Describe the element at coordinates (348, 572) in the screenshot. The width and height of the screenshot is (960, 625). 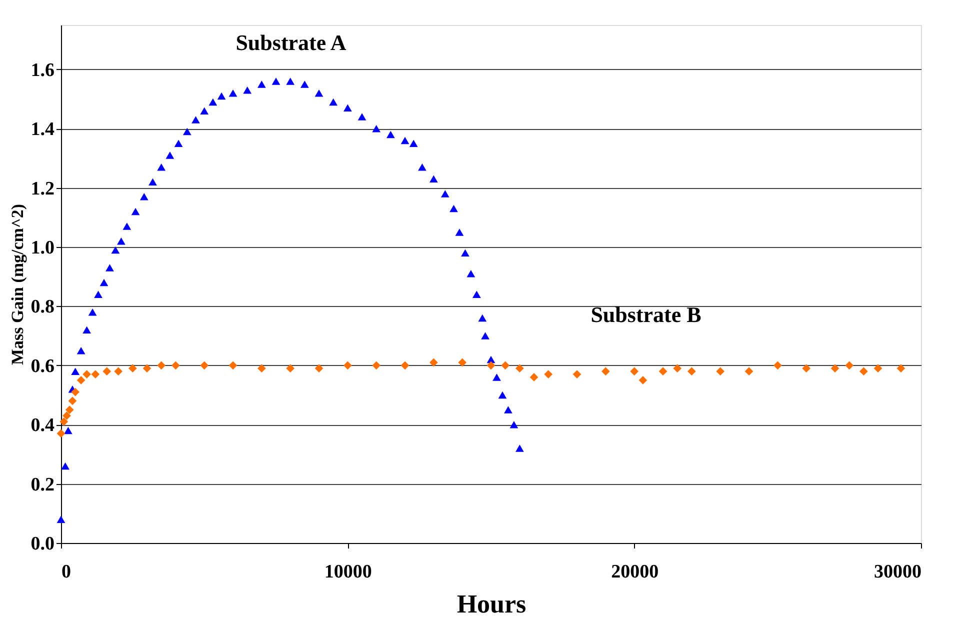
I see `x-tick-label: 10000` at that location.